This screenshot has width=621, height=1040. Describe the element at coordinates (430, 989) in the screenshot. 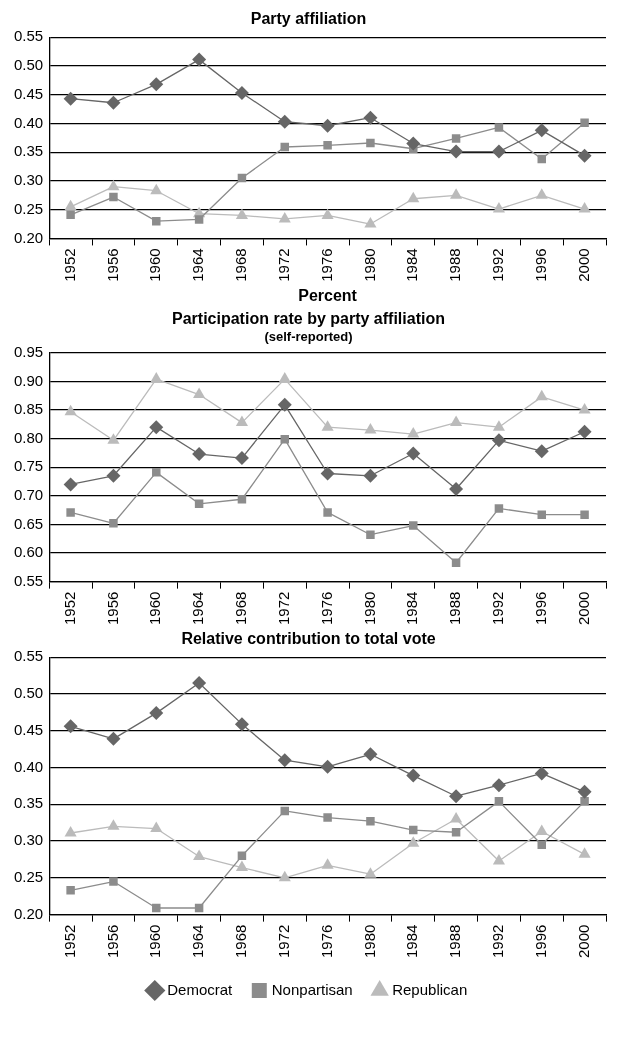

I see `legend-label: Republican` at that location.